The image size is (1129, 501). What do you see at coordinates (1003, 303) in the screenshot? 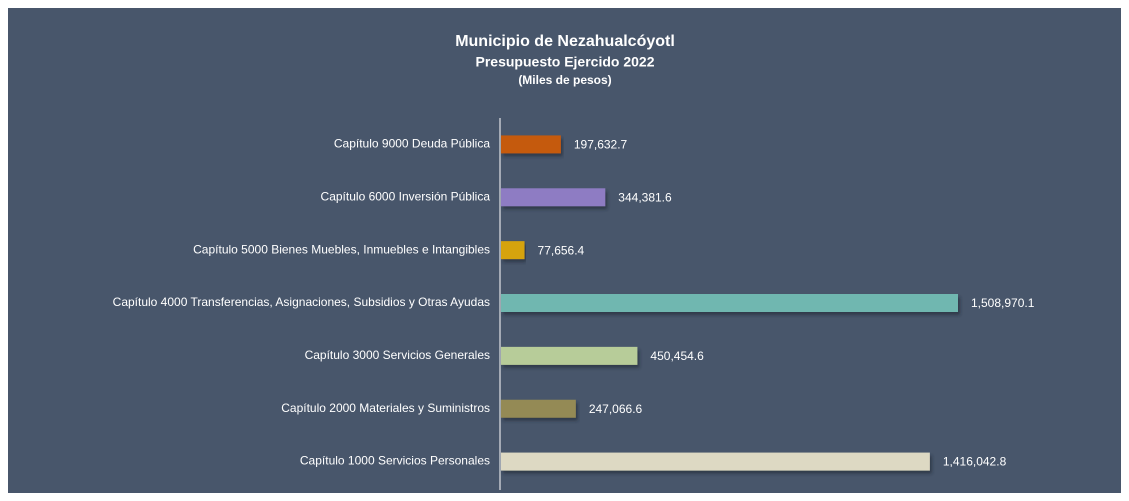
I see `value-label: 1,508,970.1` at bounding box center [1003, 303].